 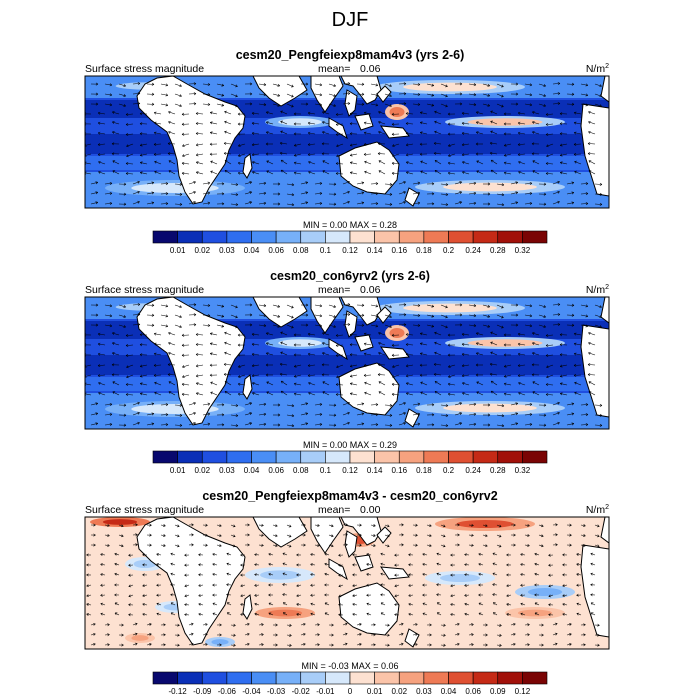 I want to click on panel-1-colorbar-label-5: 0.08, so click(x=301, y=250).